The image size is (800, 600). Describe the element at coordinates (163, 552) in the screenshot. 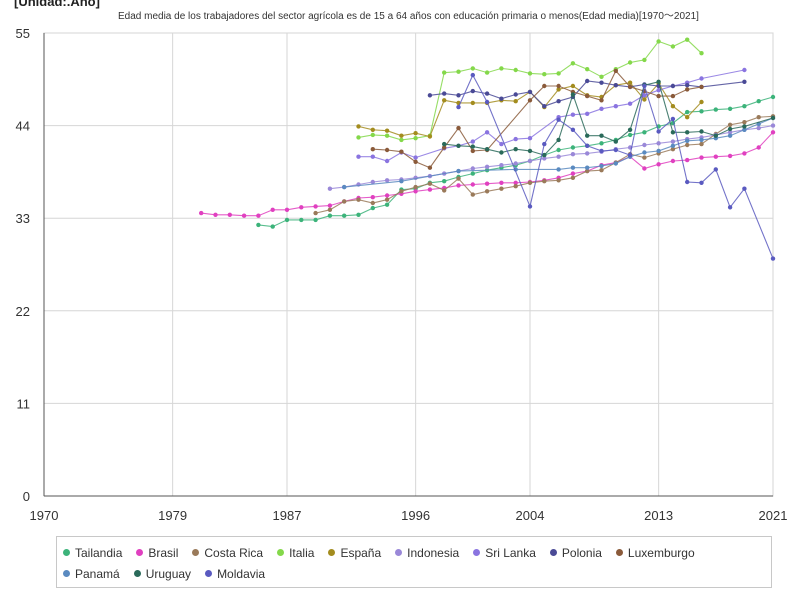

I see `legend-label: Brasil` at that location.